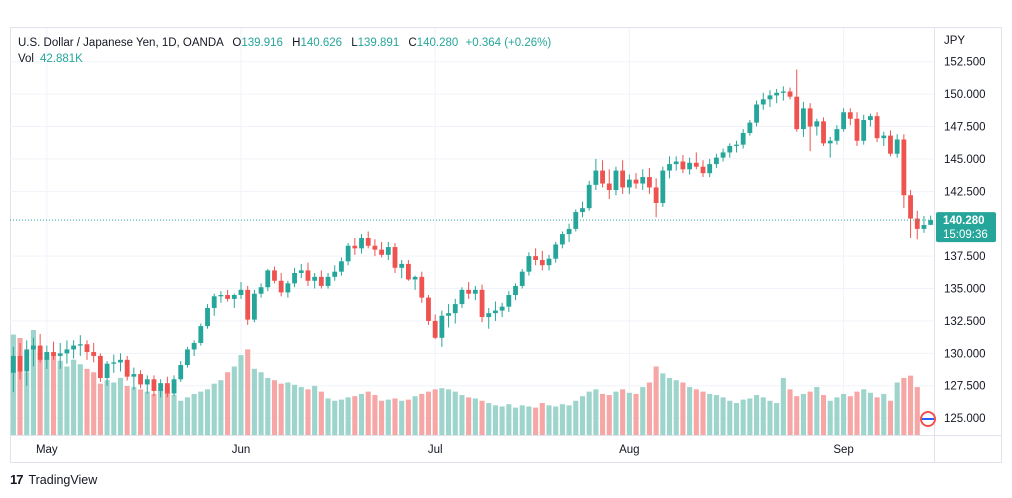 The width and height of the screenshot is (1012, 498). I want to click on symbol-title: U.S. Dollar / Japanese Yen, 1D, OANDA, so click(121, 43).